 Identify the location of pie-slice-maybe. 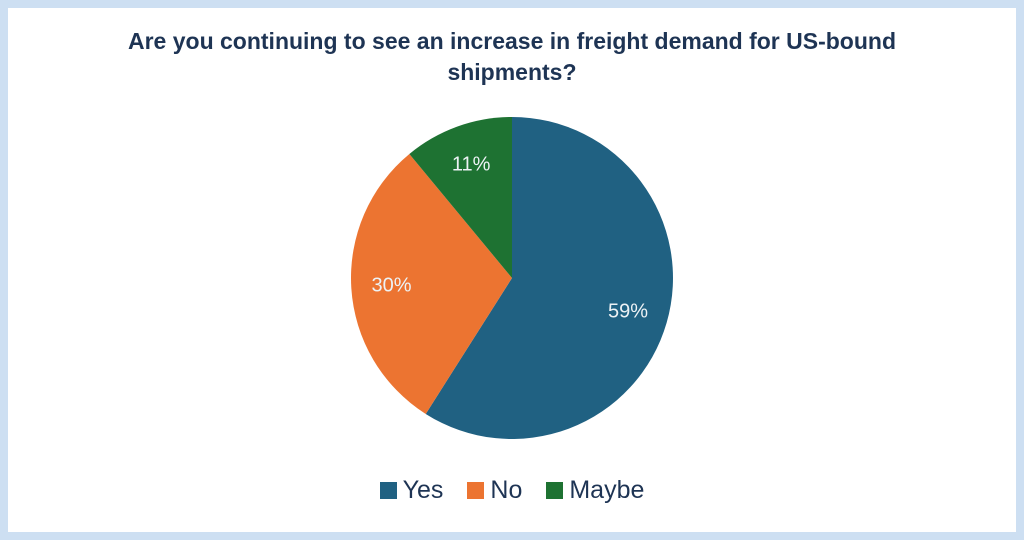
(460, 197).